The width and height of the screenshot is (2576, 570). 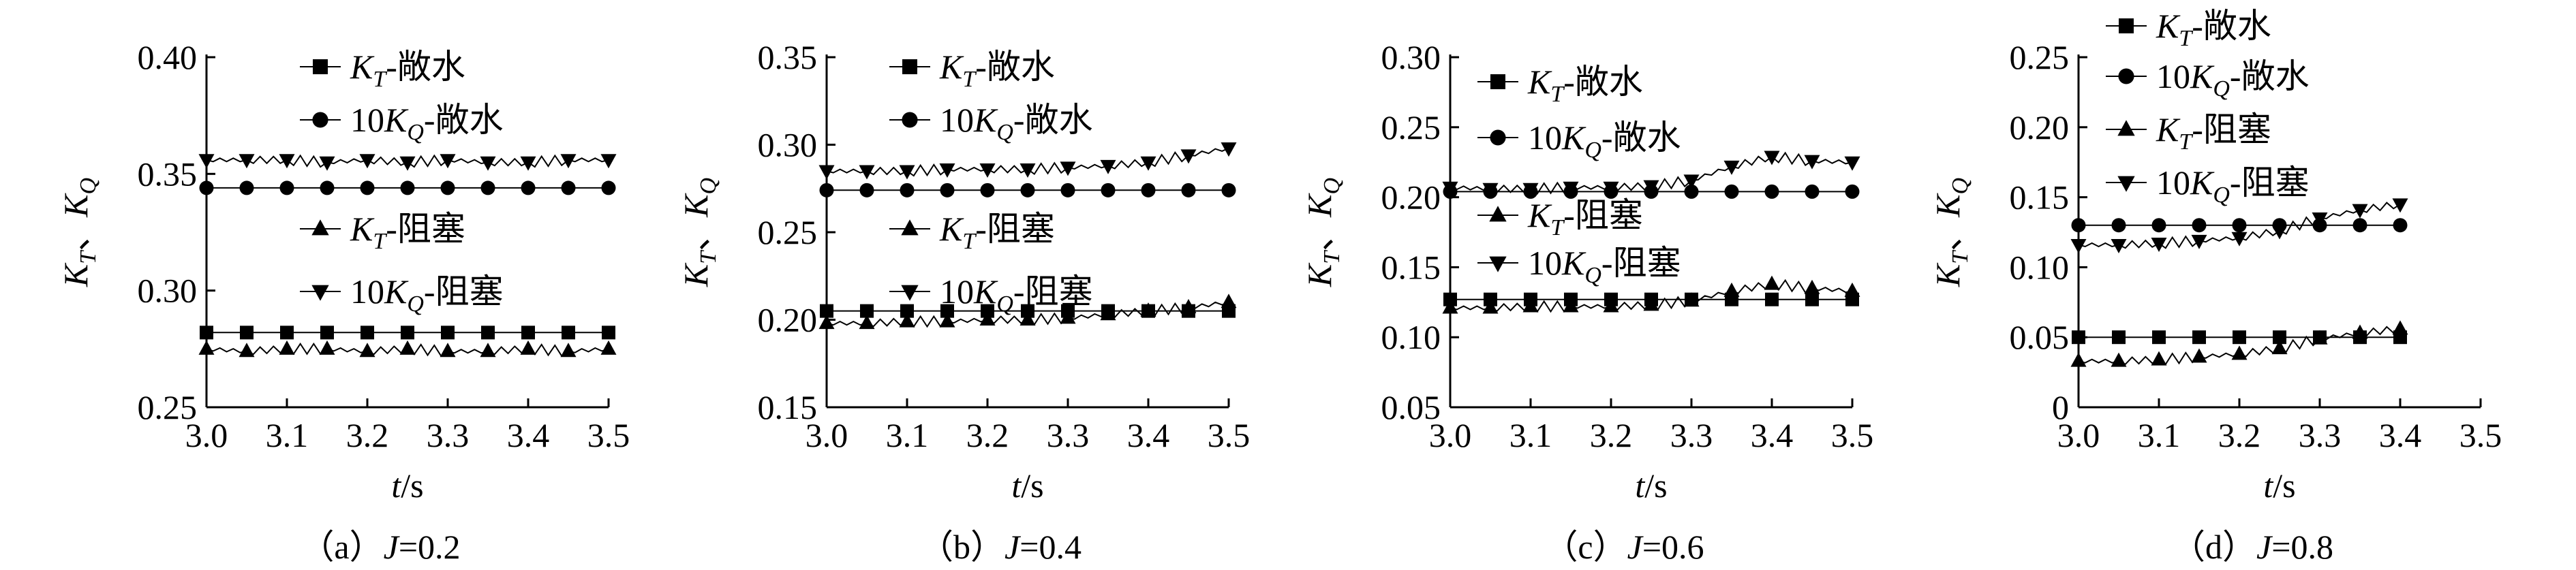 I want to click on y-tick-label: 0.15, so click(x=2040, y=197).